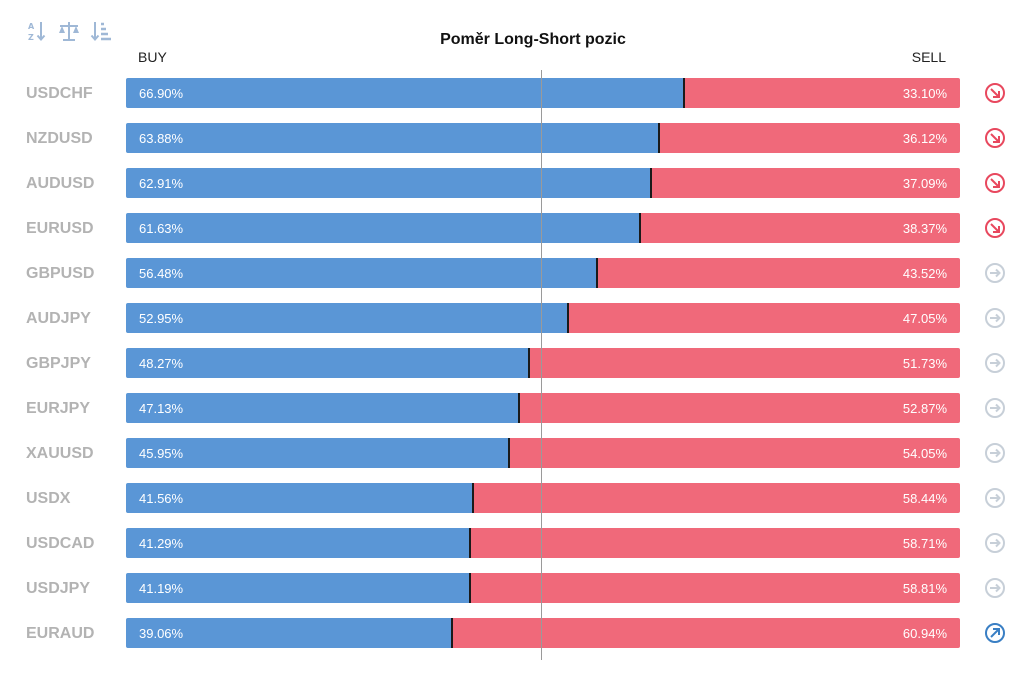 The height and width of the screenshot is (687, 1033). I want to click on sort-alpha-icon: A Z, so click(37, 31).